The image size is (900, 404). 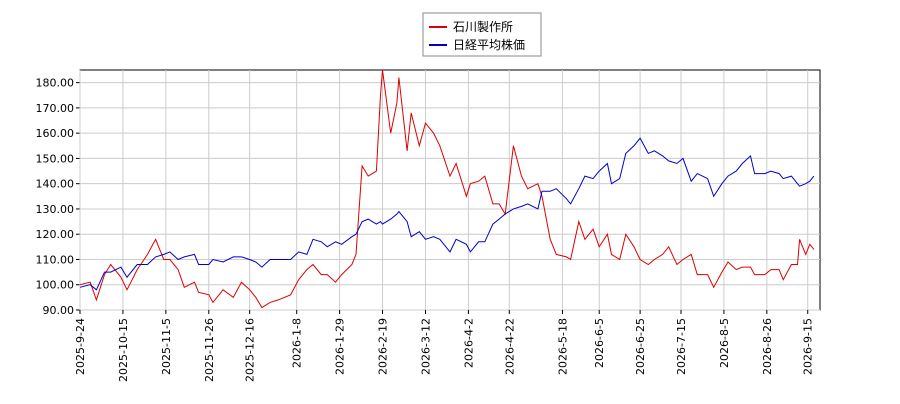 What do you see at coordinates (767, 346) in the screenshot?
I see `x-tick-label: 2026-8-26` at bounding box center [767, 346].